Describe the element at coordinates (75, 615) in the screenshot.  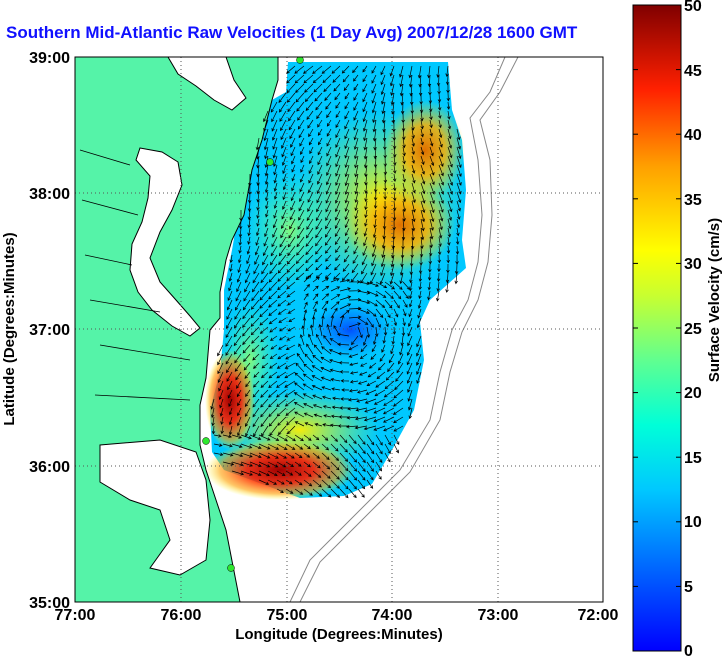
I see `x-tick-label: 77:00` at that location.